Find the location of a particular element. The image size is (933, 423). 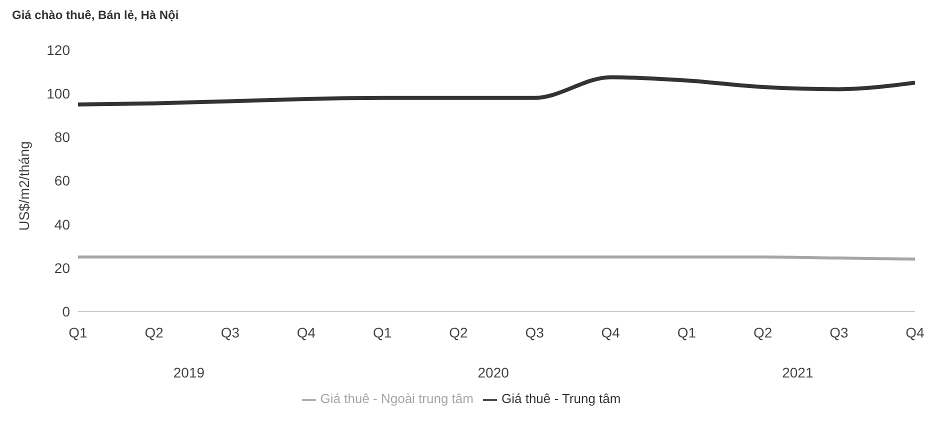

line-series is located at coordinates (496, 90).